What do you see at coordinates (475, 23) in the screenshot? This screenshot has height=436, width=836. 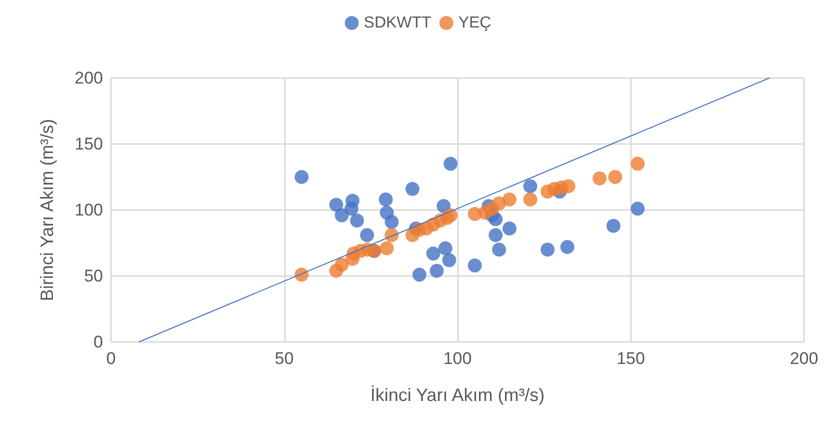 I see `legend-label: YEÇ` at bounding box center [475, 23].